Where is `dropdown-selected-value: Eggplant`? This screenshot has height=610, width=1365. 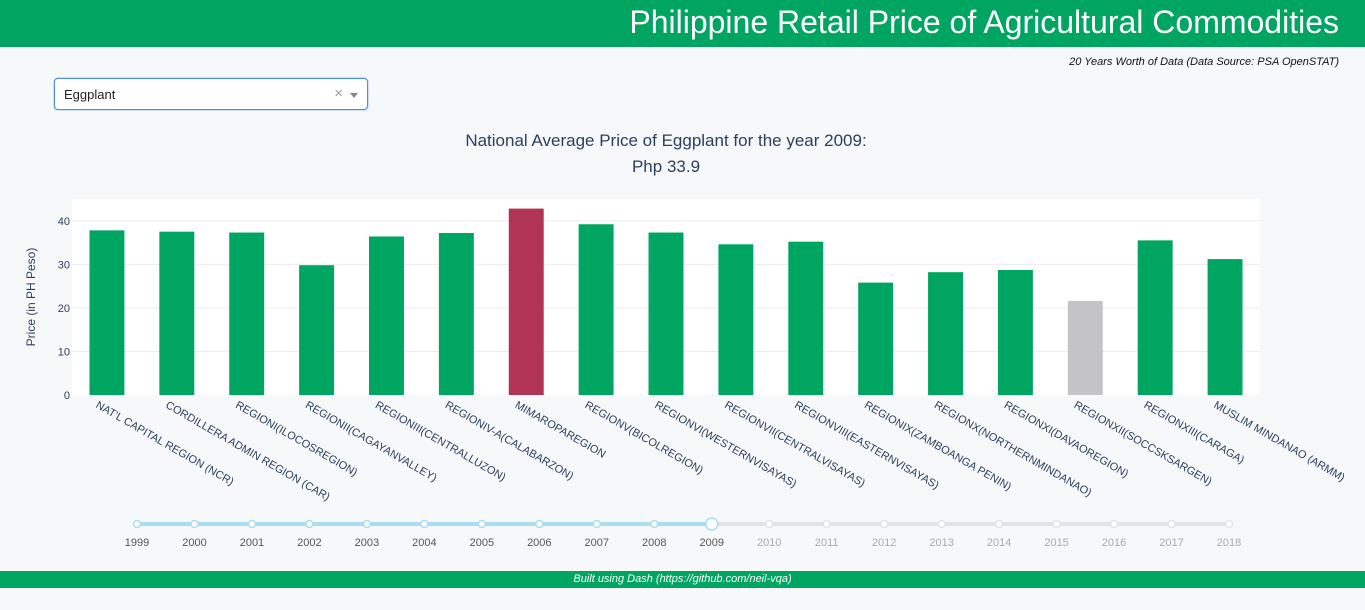
dropdown-selected-value: Eggplant is located at coordinates (90, 94).